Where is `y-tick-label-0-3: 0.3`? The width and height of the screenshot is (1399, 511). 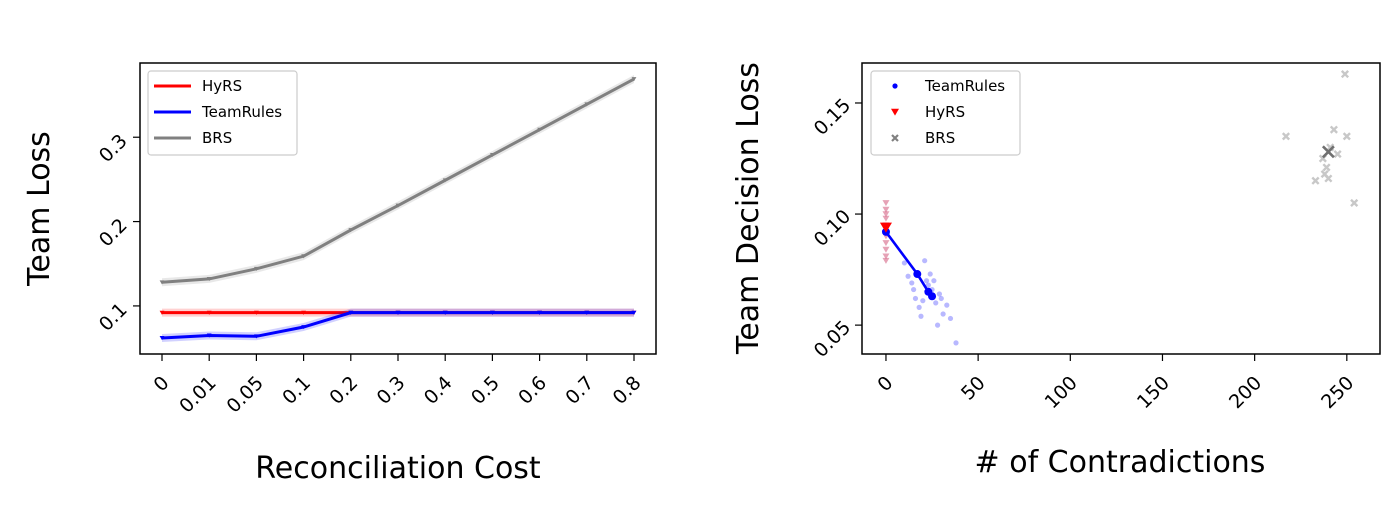 y-tick-label-0-3: 0.3 is located at coordinates (113, 148).